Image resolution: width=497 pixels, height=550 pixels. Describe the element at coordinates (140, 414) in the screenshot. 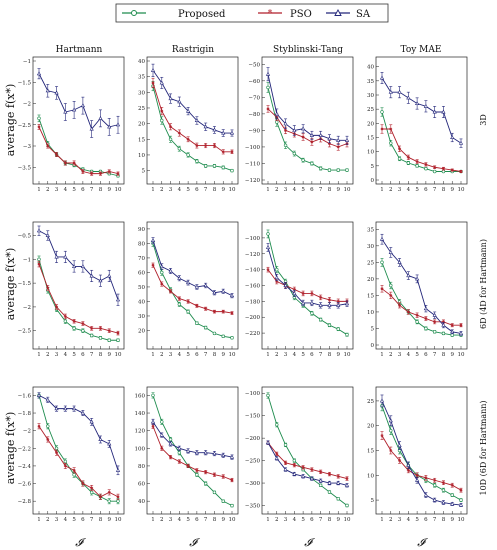

I see `y-tick-label: 140` at that location.